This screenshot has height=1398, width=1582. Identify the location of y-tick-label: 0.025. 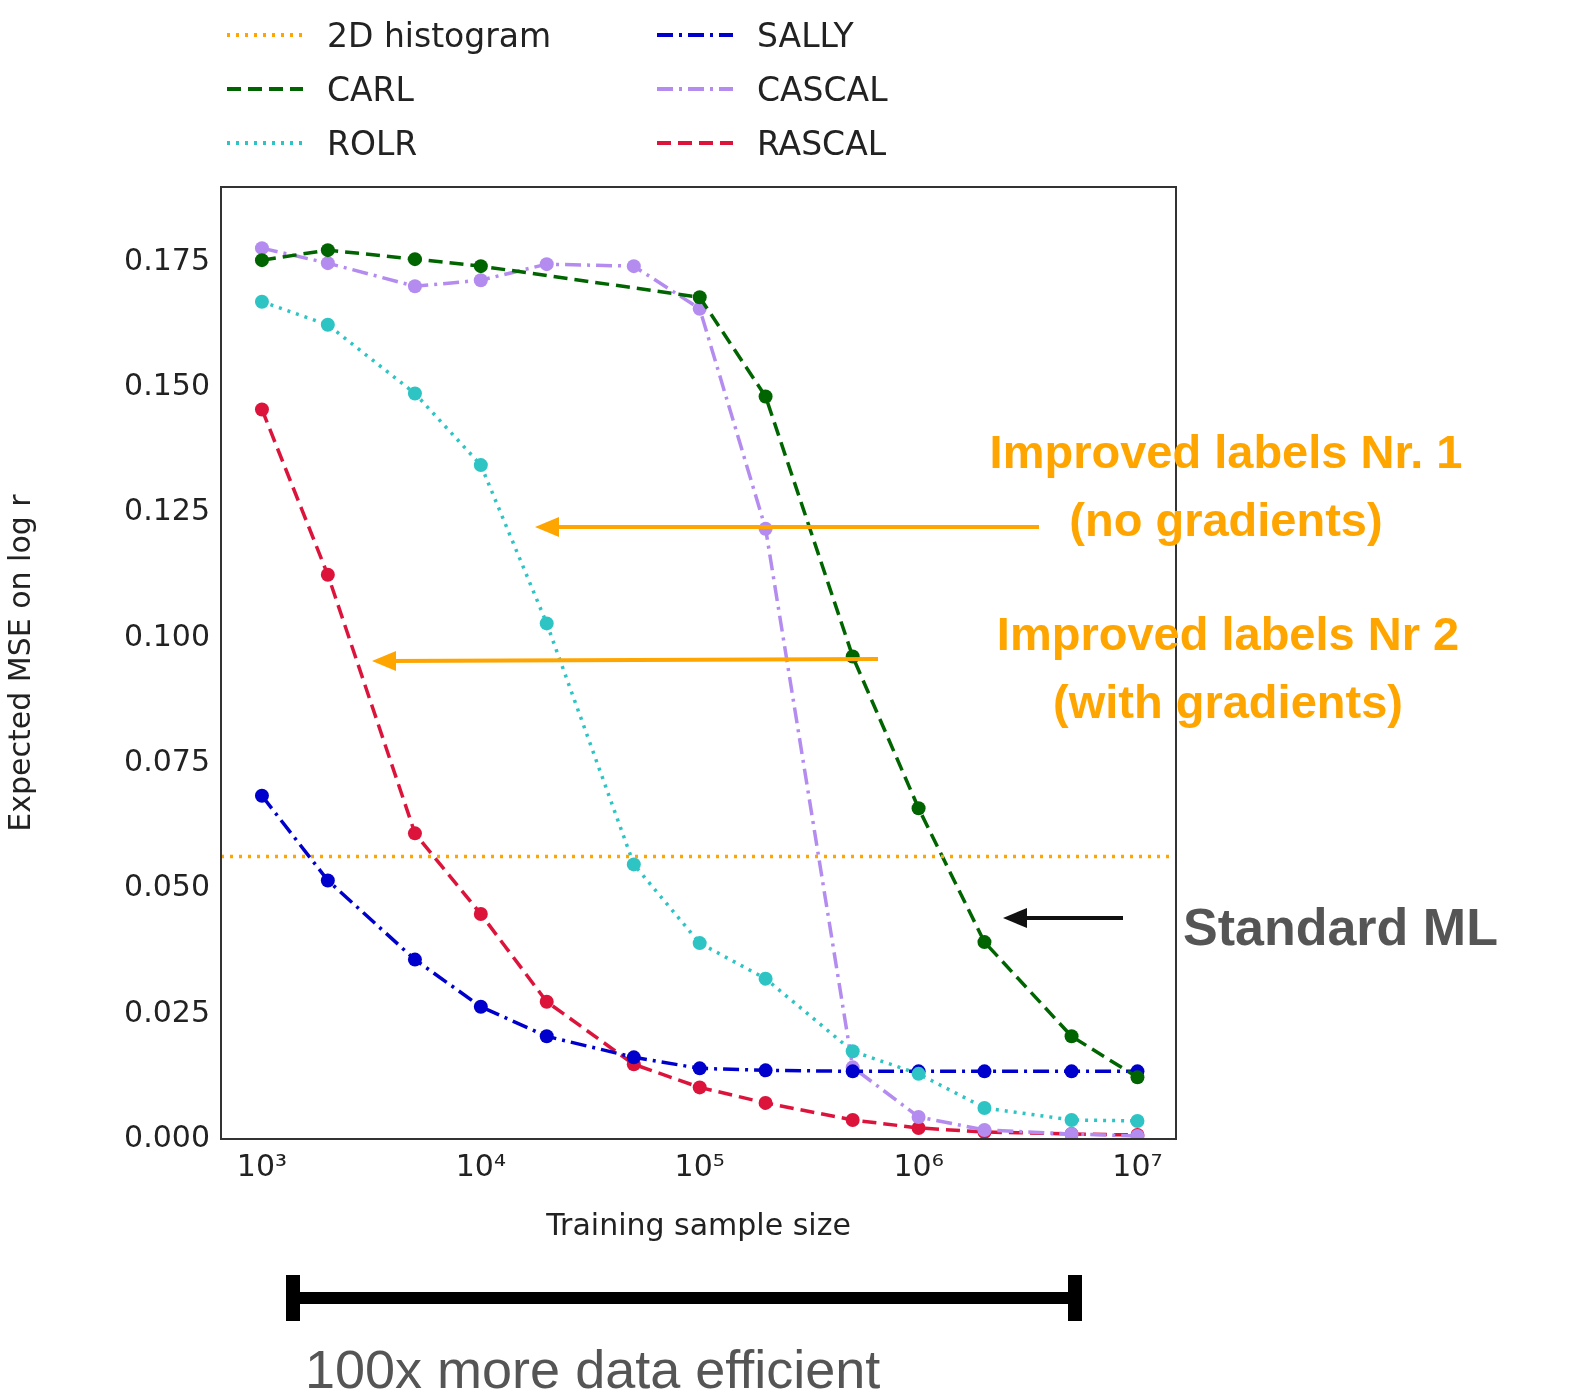
(167, 1011).